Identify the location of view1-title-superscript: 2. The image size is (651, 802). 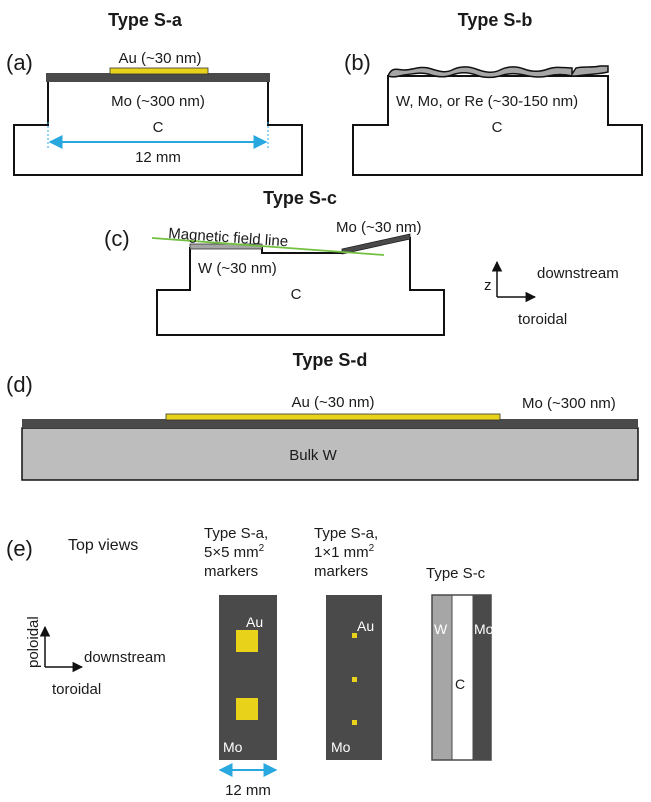
(262, 548).